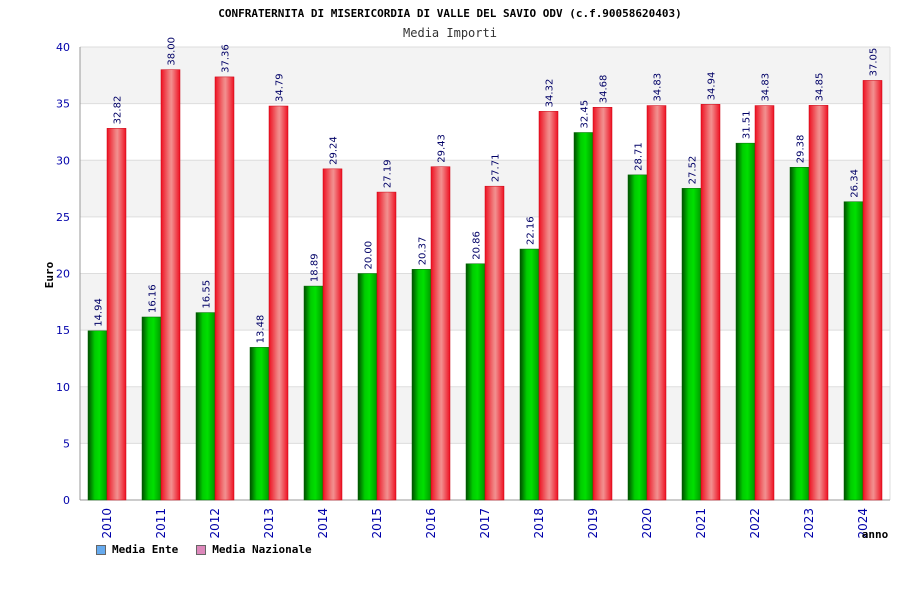 This screenshot has height=600, width=900. I want to click on value-label: 32.82, so click(118, 110).